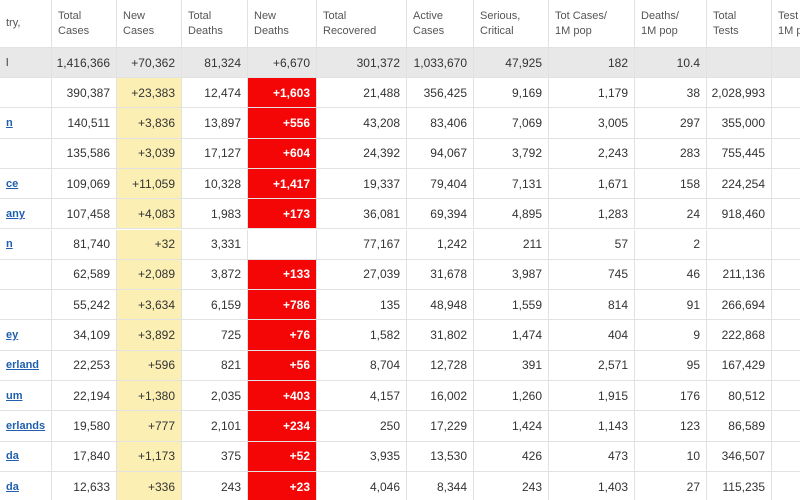 Image resolution: width=800 pixels, height=500 pixels. What do you see at coordinates (362, 184) in the screenshot?
I see `table-cell: 19,337` at bounding box center [362, 184].